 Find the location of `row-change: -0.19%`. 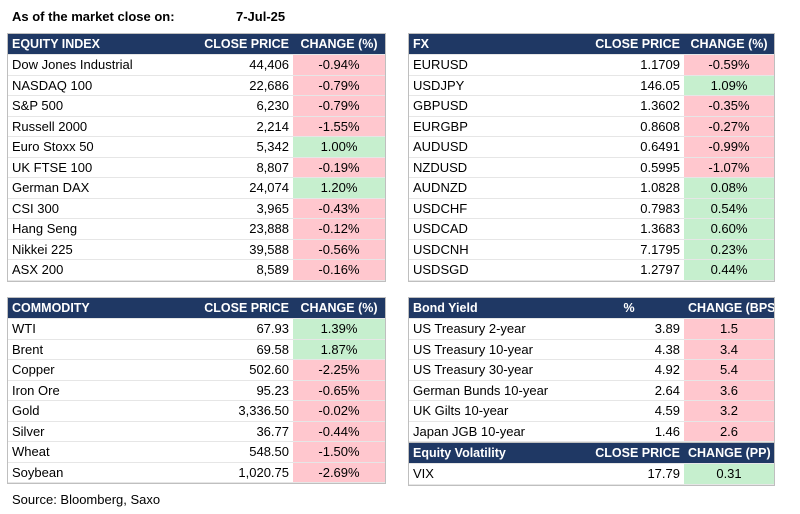

row-change: -0.19% is located at coordinates (339, 167).